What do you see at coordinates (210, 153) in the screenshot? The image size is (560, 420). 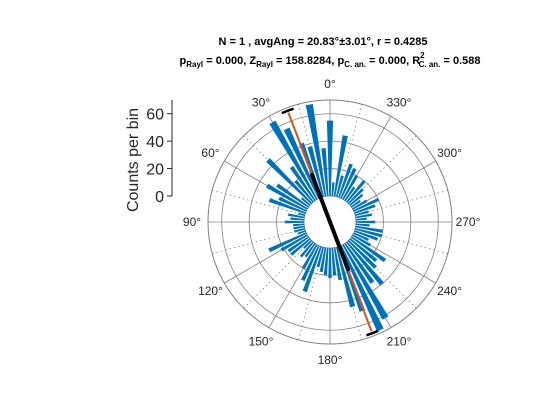 I see `theta-tick-label: 60°` at bounding box center [210, 153].